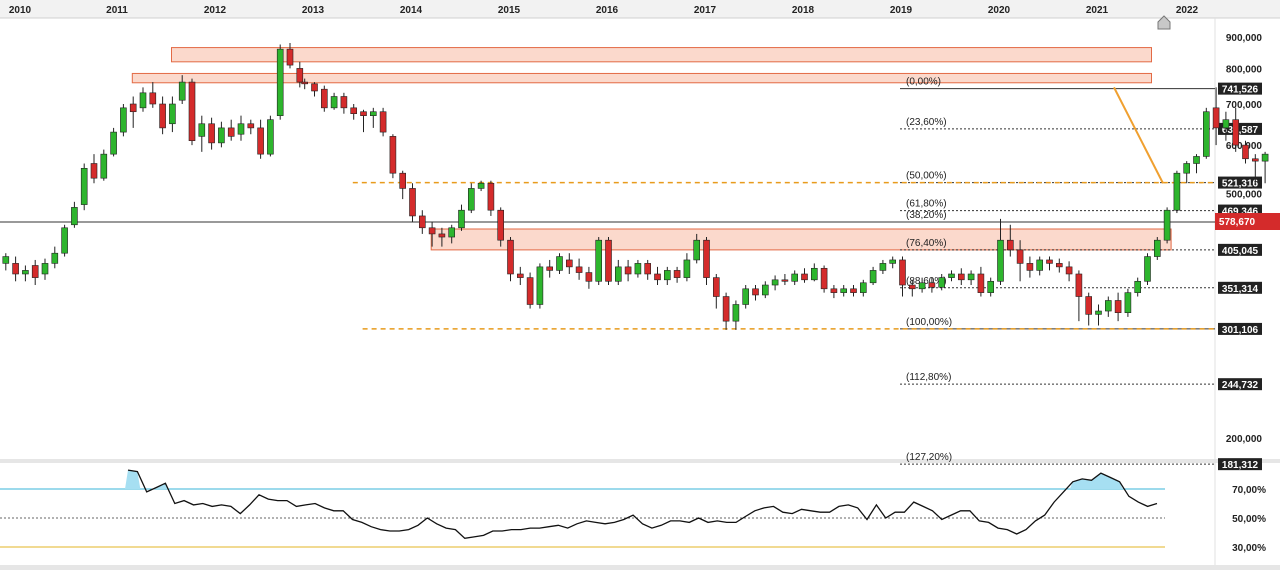 This screenshot has height=575, width=1280. What do you see at coordinates (999, 10) in the screenshot?
I see `year-label-2020: 2020` at bounding box center [999, 10].